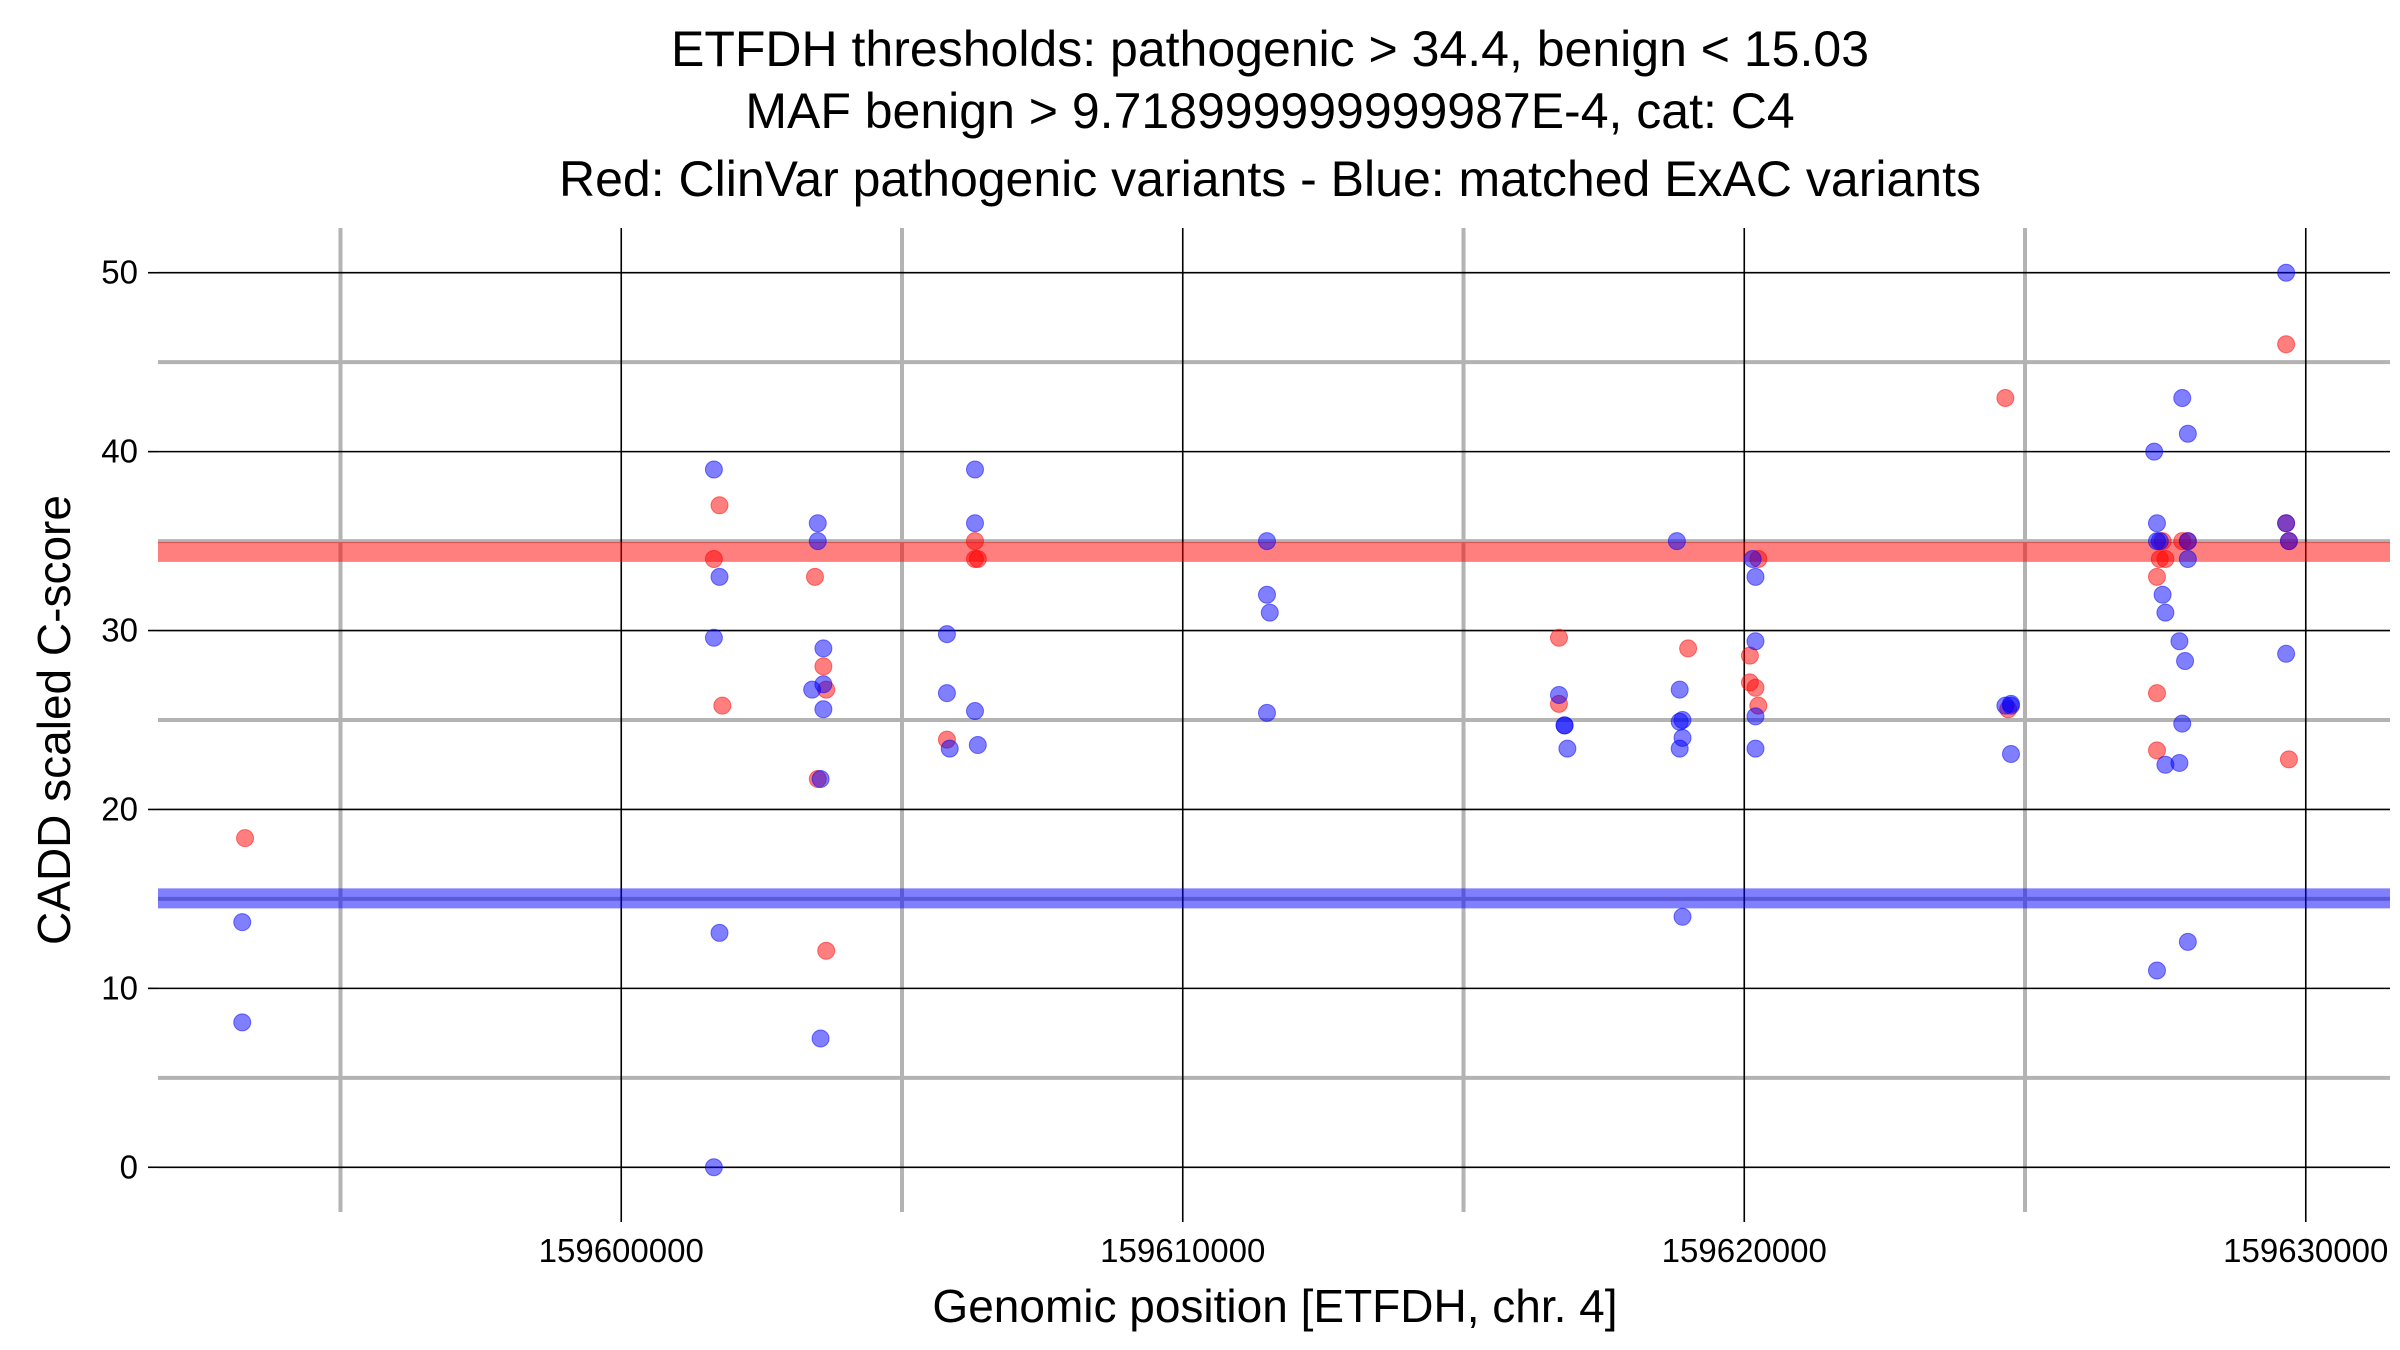 The width and height of the screenshot is (2400, 1350). I want to click on y-tick-label: 40, so click(119, 451).